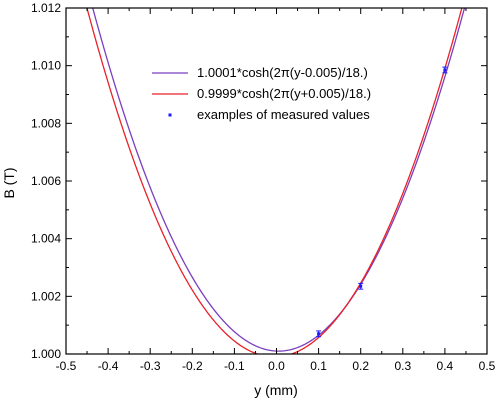 The height and width of the screenshot is (404, 498). I want to click on x-axis-title: y (mm), so click(276, 390).